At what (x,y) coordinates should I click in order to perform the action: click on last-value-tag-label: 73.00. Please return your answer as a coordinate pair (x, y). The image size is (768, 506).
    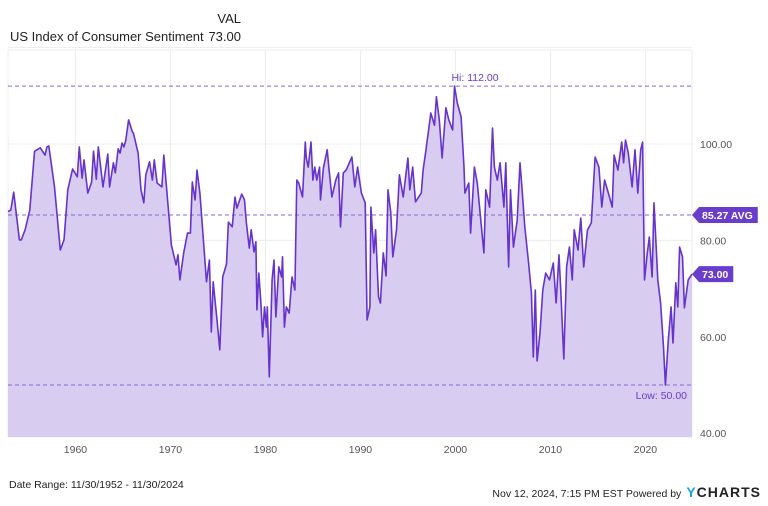
    Looking at the image, I should click on (715, 275).